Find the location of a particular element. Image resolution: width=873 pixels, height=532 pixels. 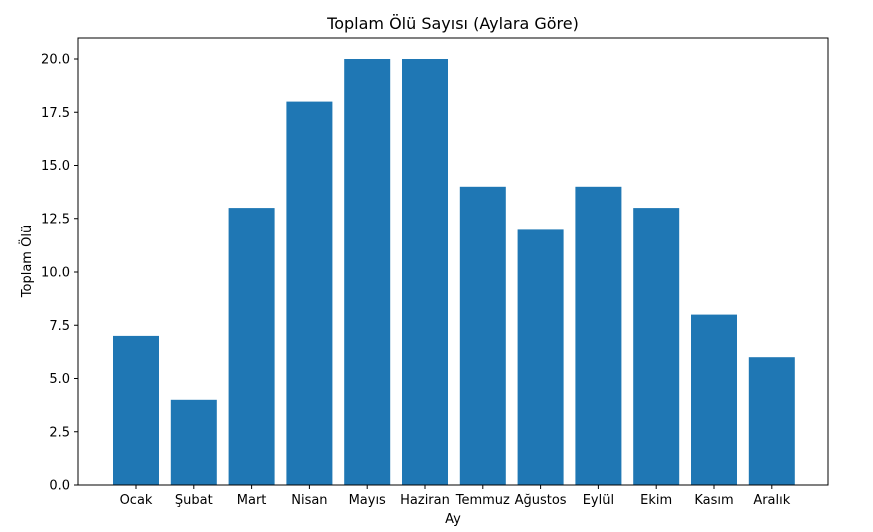

x-tick-label: Ocak is located at coordinates (136, 500).